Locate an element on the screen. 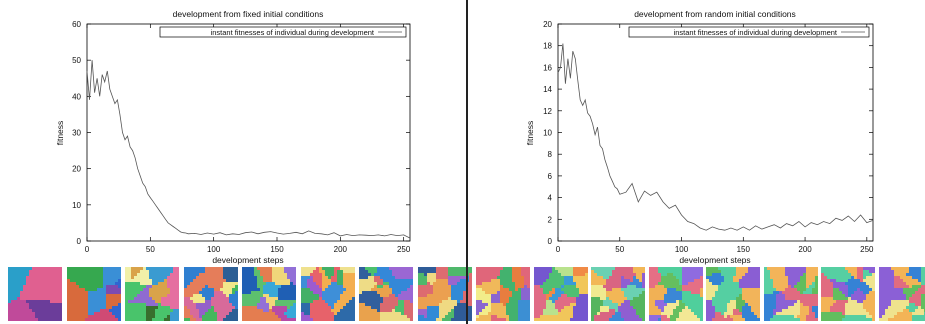 Image resolution: width=925 pixels, height=324 pixels. y-tick-label: 6 is located at coordinates (550, 176).